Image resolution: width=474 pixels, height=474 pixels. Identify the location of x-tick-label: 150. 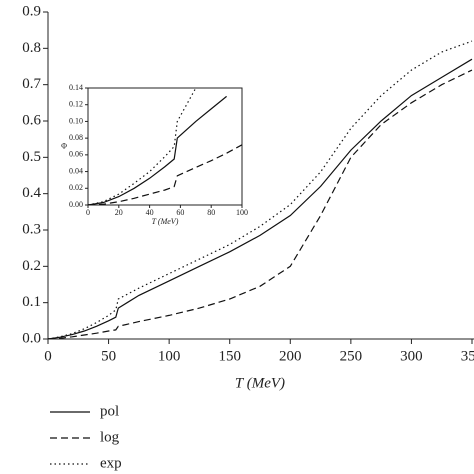
(229, 356).